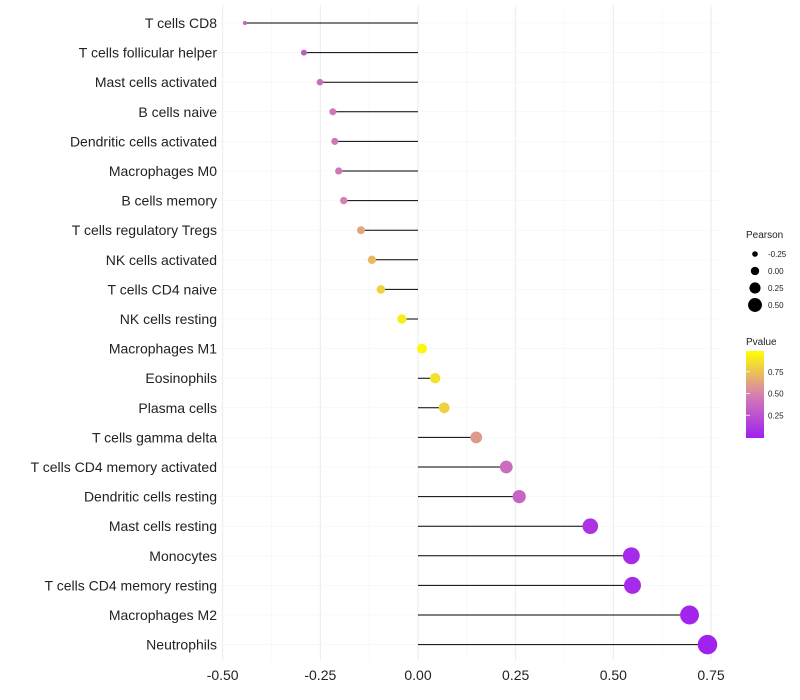 This screenshot has width=800, height=700. What do you see at coordinates (710, 675) in the screenshot?
I see `x-tick-label: 0.75` at bounding box center [710, 675].